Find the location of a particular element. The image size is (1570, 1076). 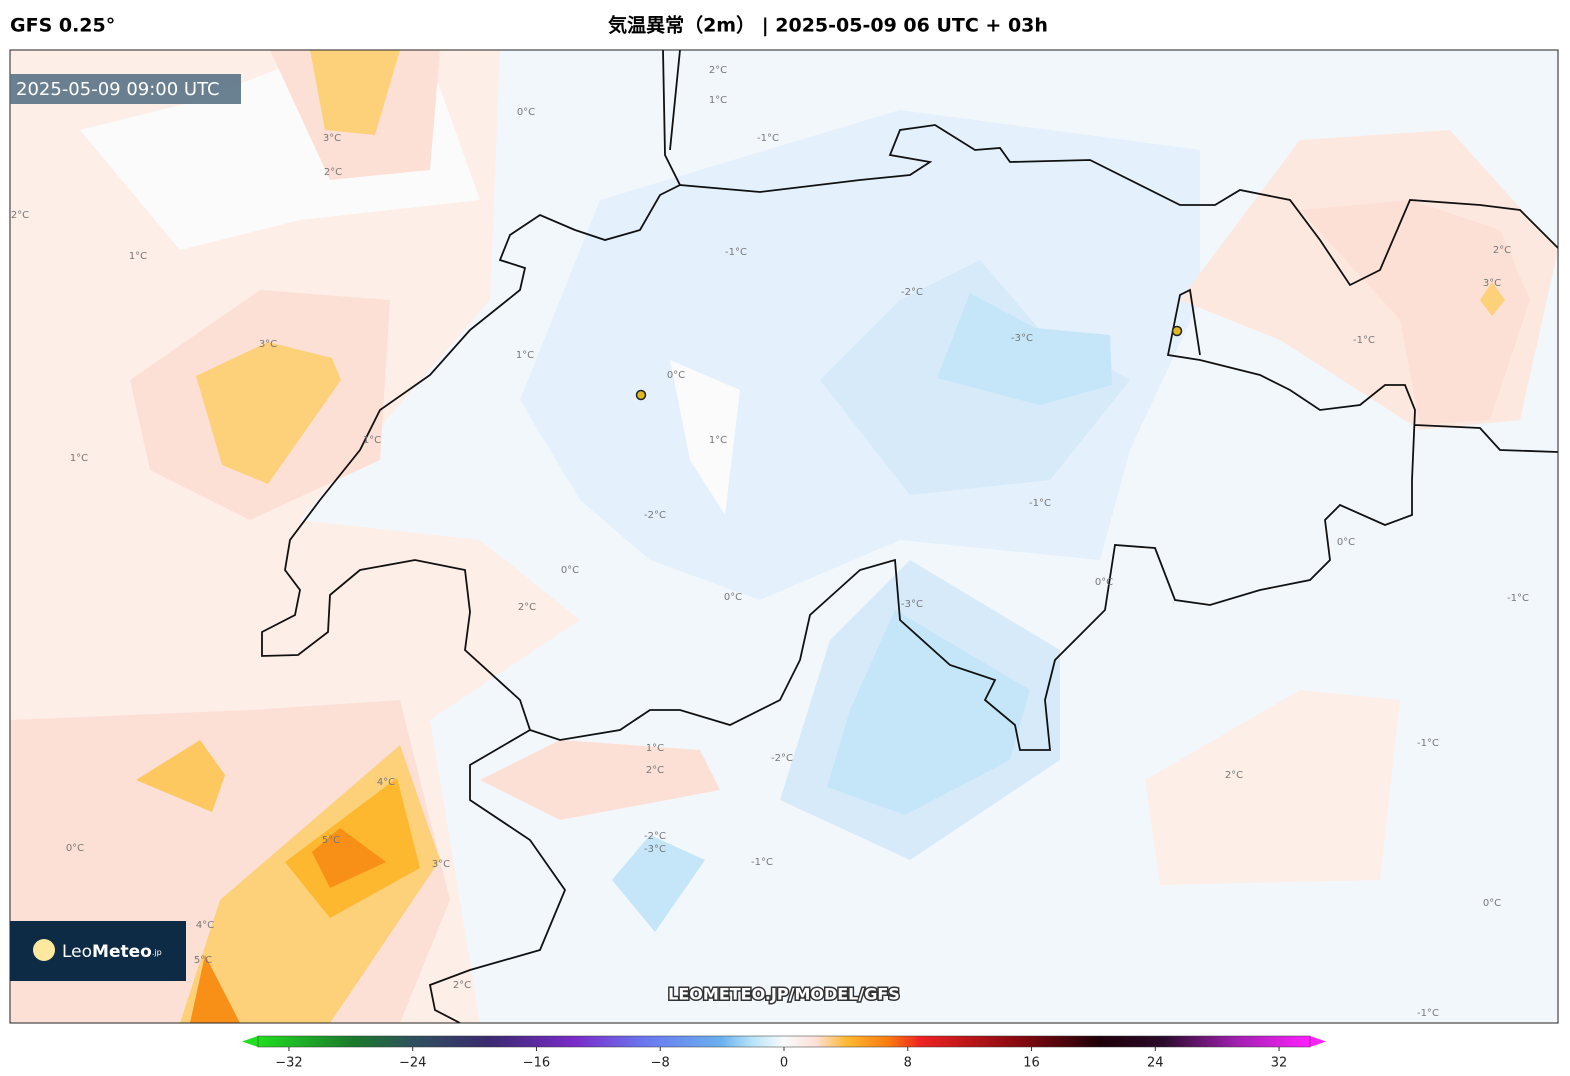

colorbar-tick-label: −8 is located at coordinates (660, 1063).